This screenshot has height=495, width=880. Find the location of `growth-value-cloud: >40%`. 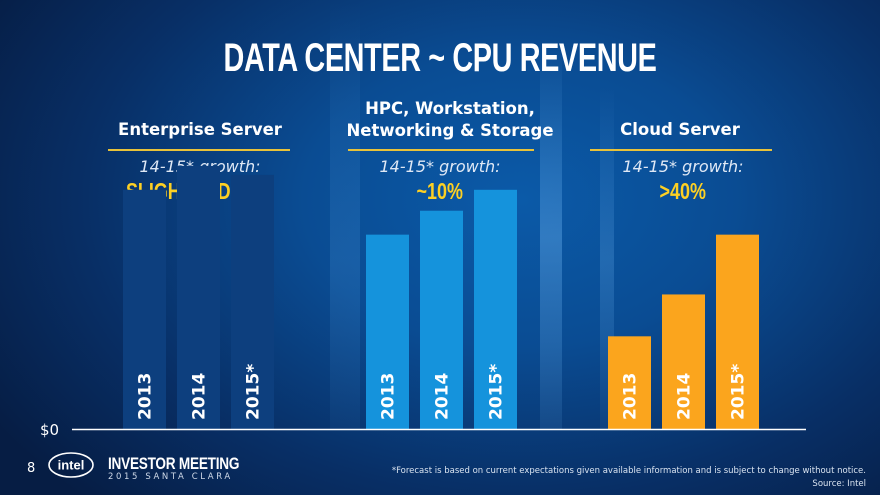

growth-value-cloud: >40% is located at coordinates (683, 191).